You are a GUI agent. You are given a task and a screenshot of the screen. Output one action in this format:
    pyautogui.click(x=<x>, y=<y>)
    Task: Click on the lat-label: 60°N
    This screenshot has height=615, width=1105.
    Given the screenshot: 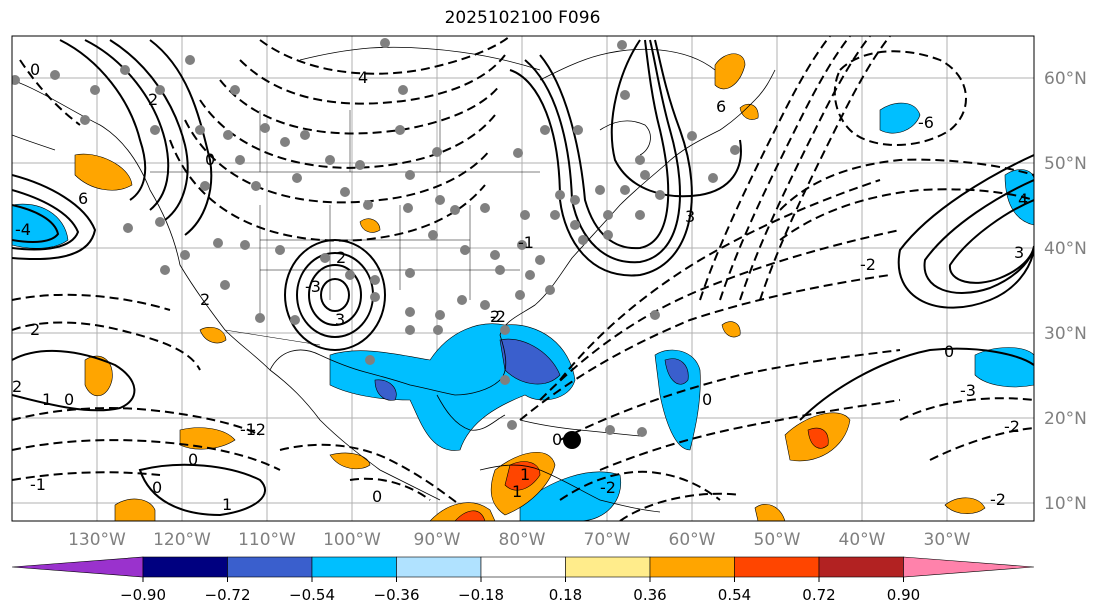 What is the action you would take?
    pyautogui.click(x=1065, y=79)
    